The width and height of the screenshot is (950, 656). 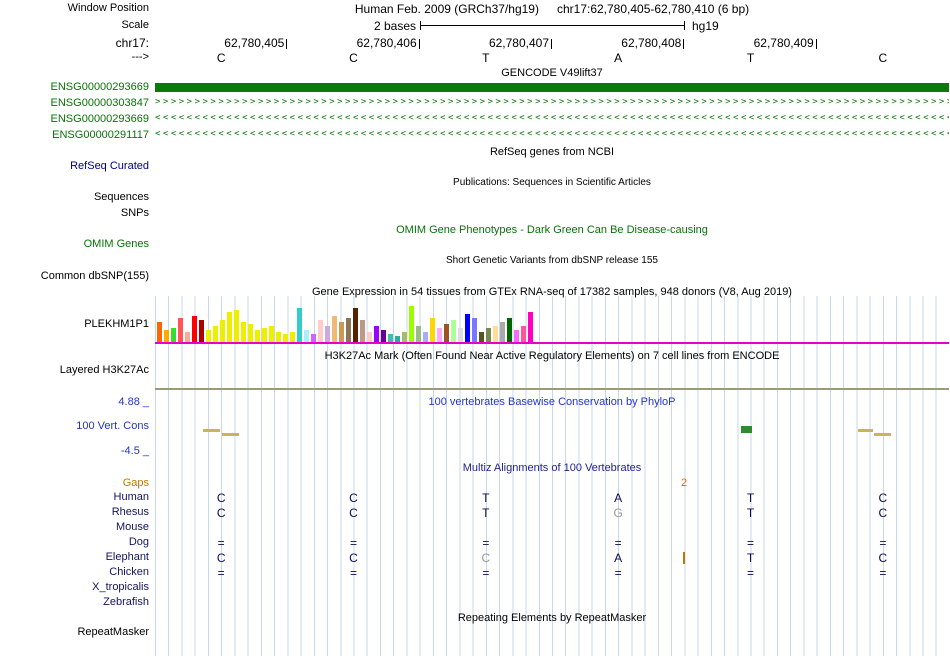 What do you see at coordinates (116, 244) in the screenshot?
I see `omim-genes-label: OMIM Genes` at bounding box center [116, 244].